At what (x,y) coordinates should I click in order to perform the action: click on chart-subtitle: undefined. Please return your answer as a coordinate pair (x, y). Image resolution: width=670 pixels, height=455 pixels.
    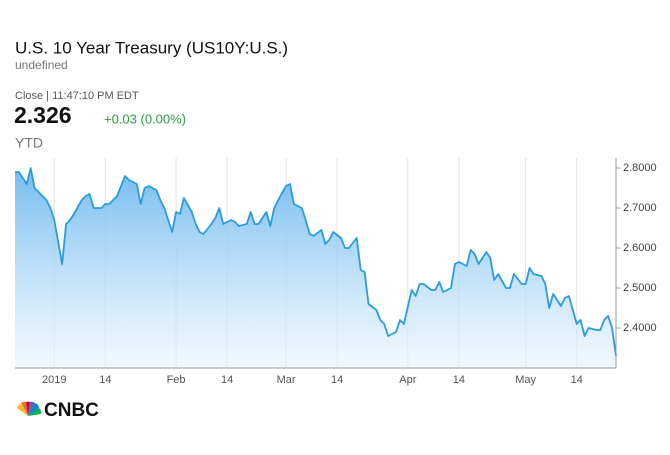
    Looking at the image, I should click on (41, 65).